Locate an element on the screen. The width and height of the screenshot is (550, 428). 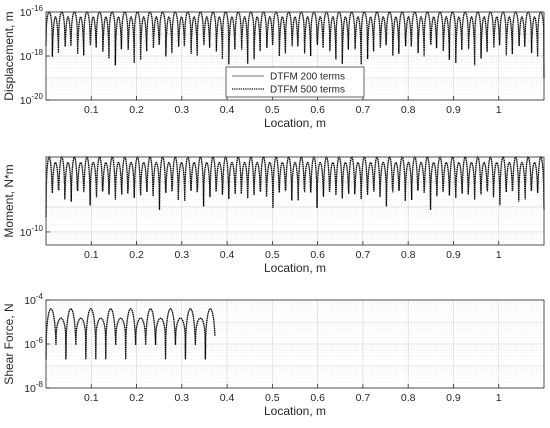
legend: DTFM 200 terms DTFM 500 terms is located at coordinates (295, 82).